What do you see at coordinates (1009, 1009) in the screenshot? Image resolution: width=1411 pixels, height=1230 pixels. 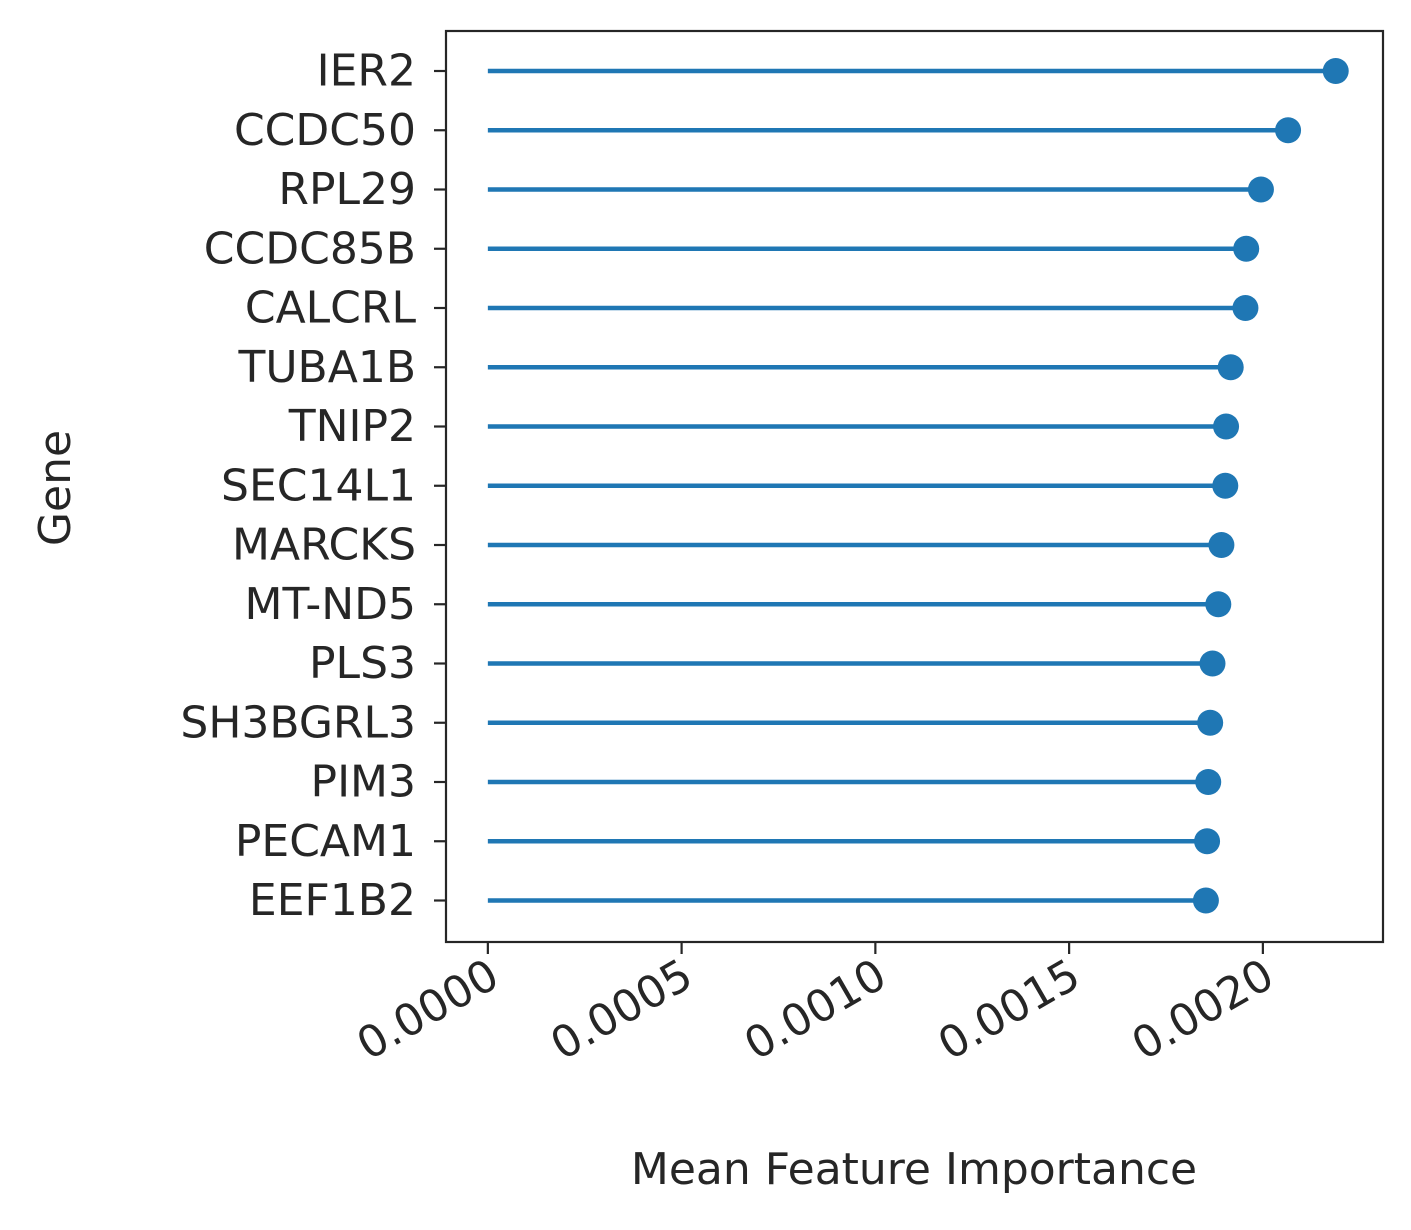 I see `x-tick-label: 0.0015` at bounding box center [1009, 1009].